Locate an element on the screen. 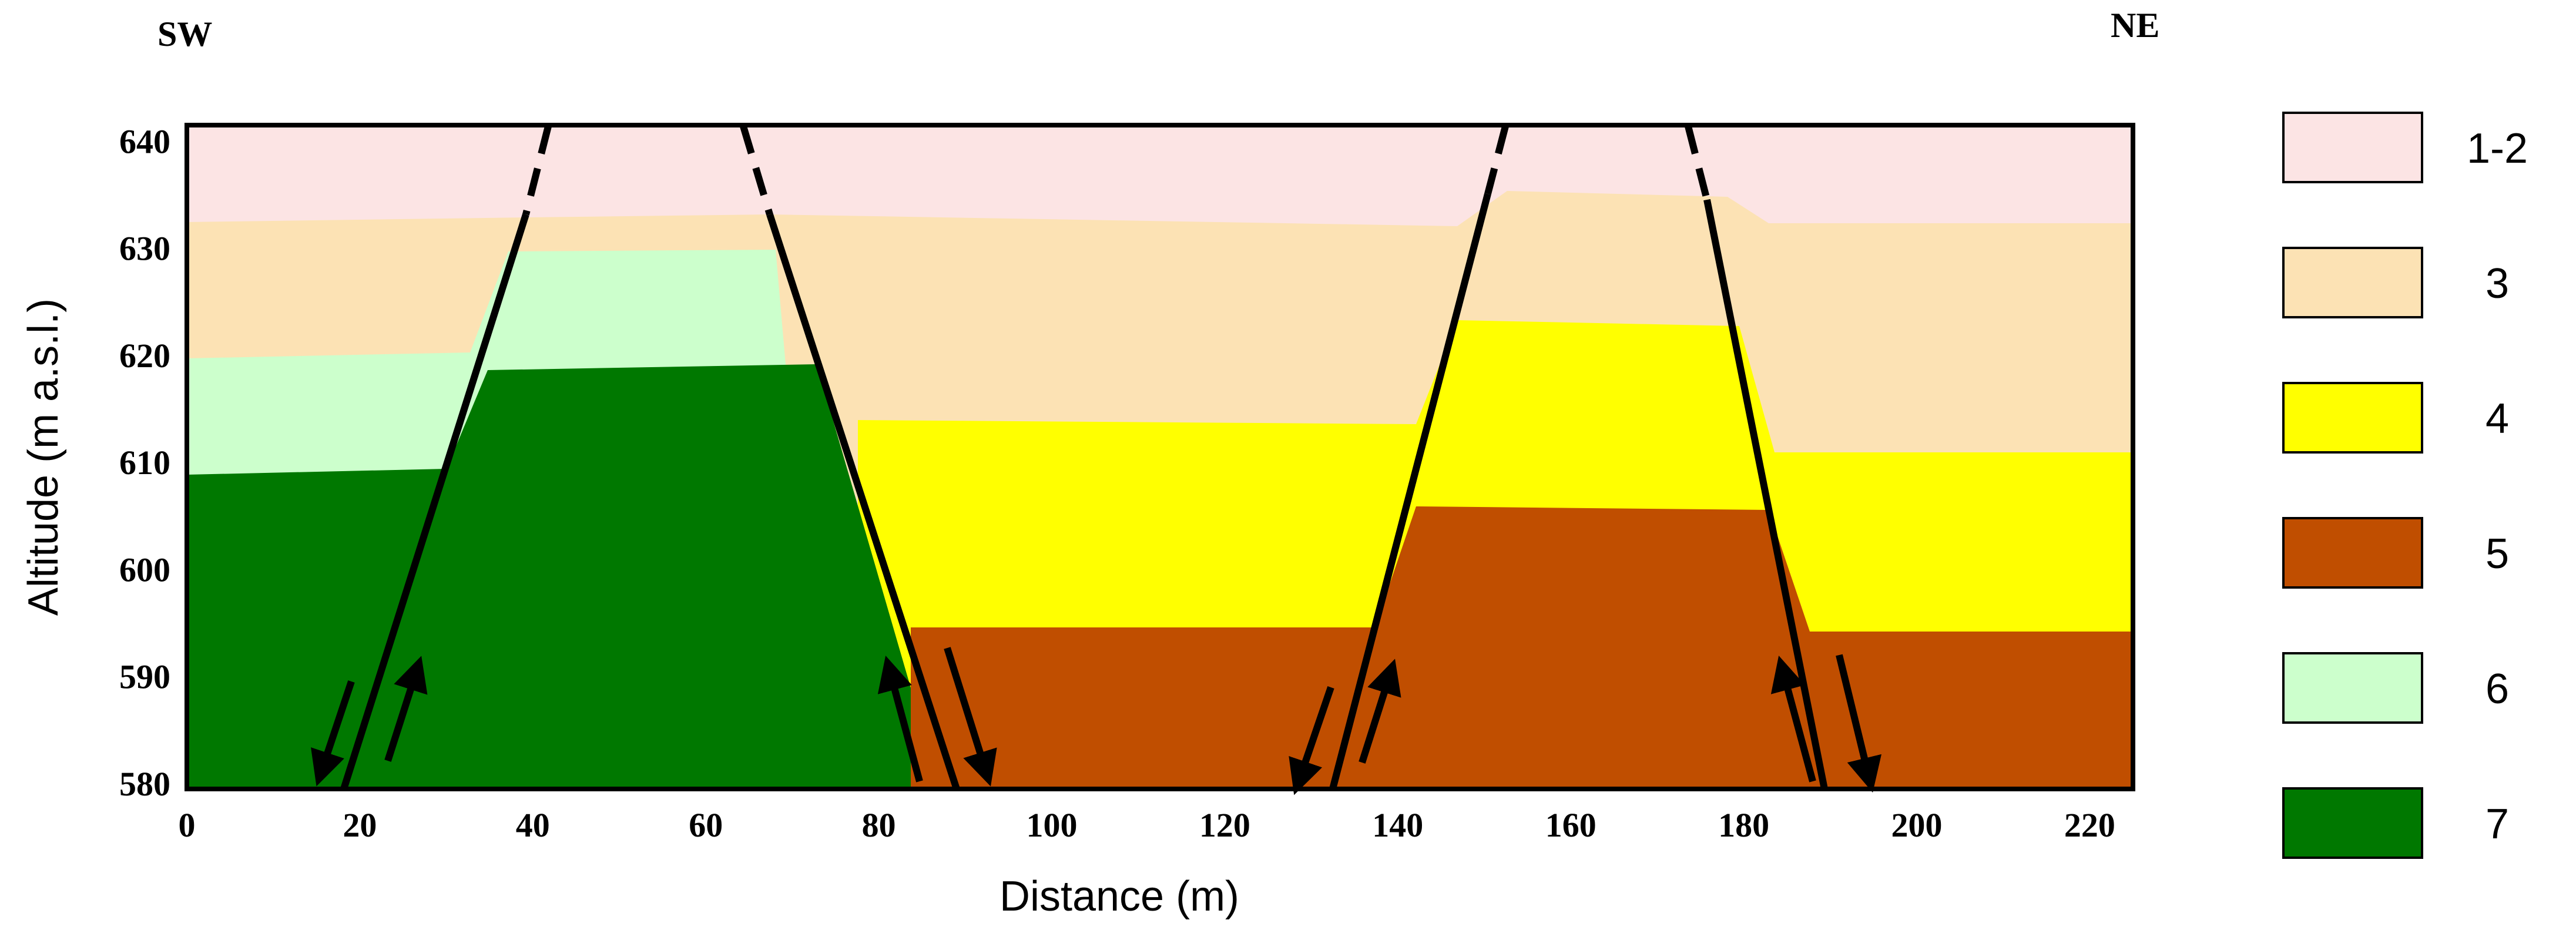 The image size is (2576, 947). y-tick-label: 610 is located at coordinates (144, 463).